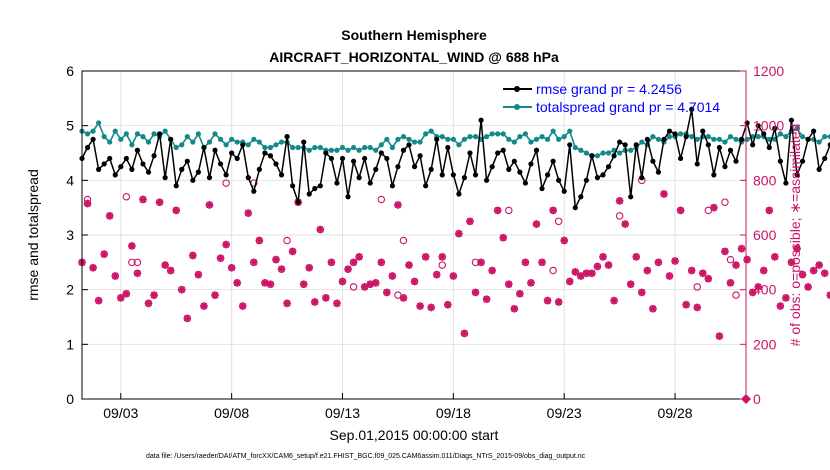 This screenshot has width=830, height=470. I want to click on tick-label-right: 0, so click(757, 399).